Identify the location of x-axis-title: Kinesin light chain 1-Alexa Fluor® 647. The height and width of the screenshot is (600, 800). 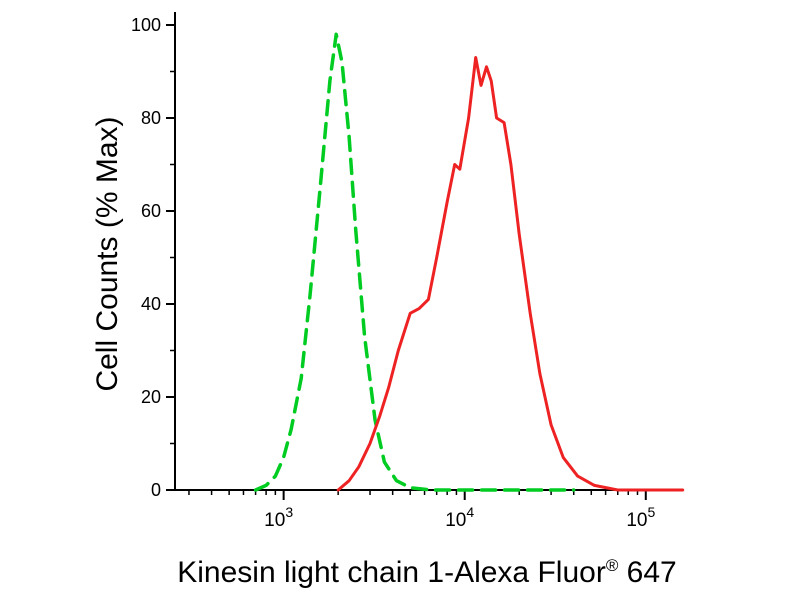
(427, 573).